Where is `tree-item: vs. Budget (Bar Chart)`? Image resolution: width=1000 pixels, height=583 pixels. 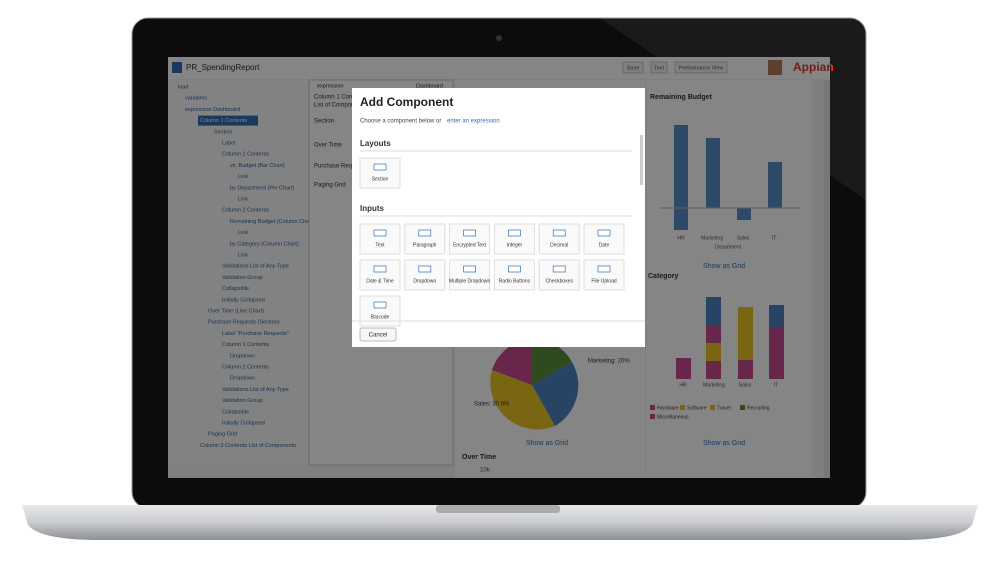
tree-item: vs. Budget (Bar Chart) is located at coordinates (257, 166).